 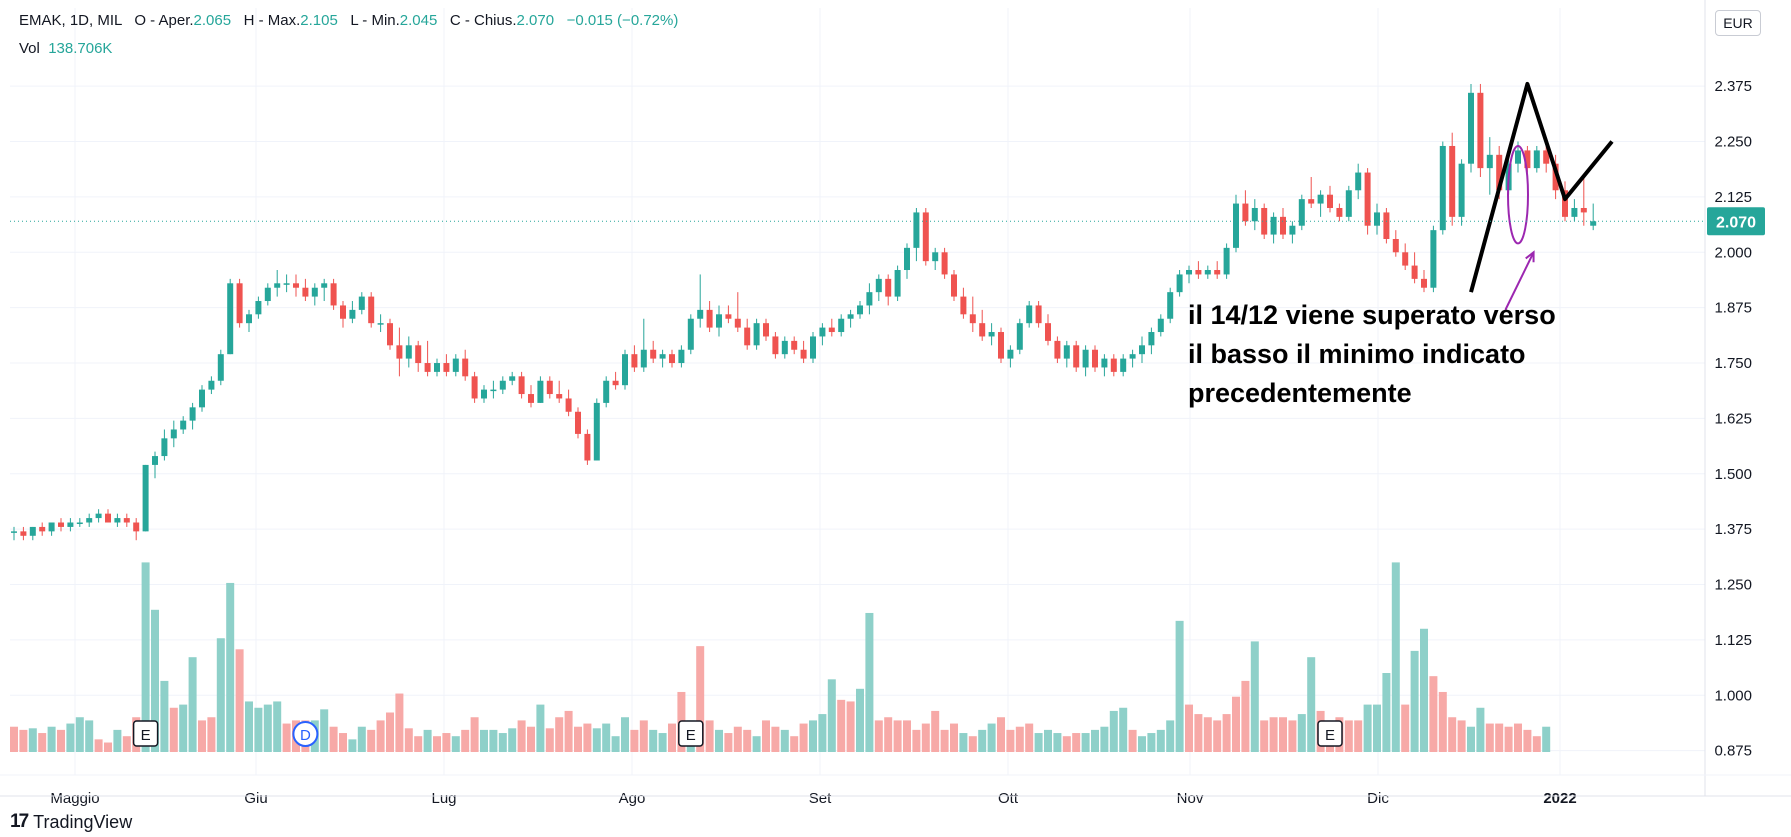 I want to click on currency-button: EUR, so click(x=1738, y=23).